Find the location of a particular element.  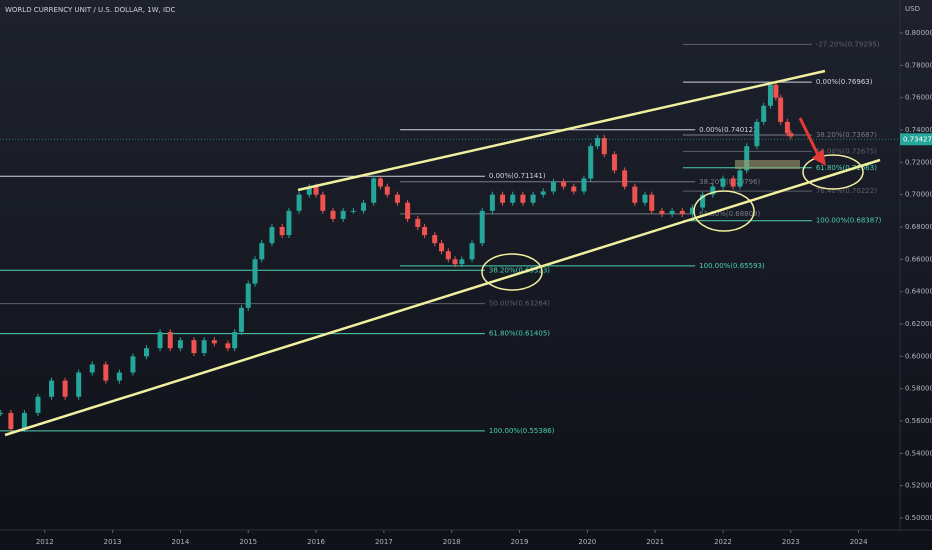

x-tick-label: 2024 is located at coordinates (859, 542).